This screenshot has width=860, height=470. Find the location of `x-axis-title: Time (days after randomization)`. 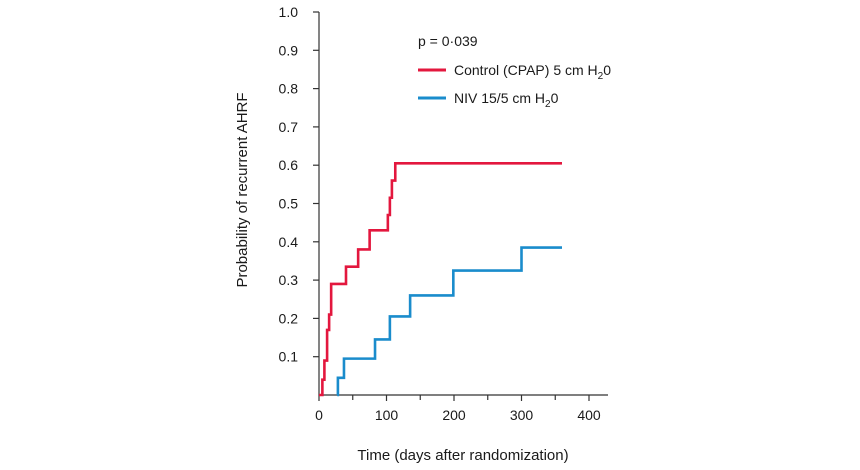

x-axis-title: Time (days after randomization) is located at coordinates (462, 455).